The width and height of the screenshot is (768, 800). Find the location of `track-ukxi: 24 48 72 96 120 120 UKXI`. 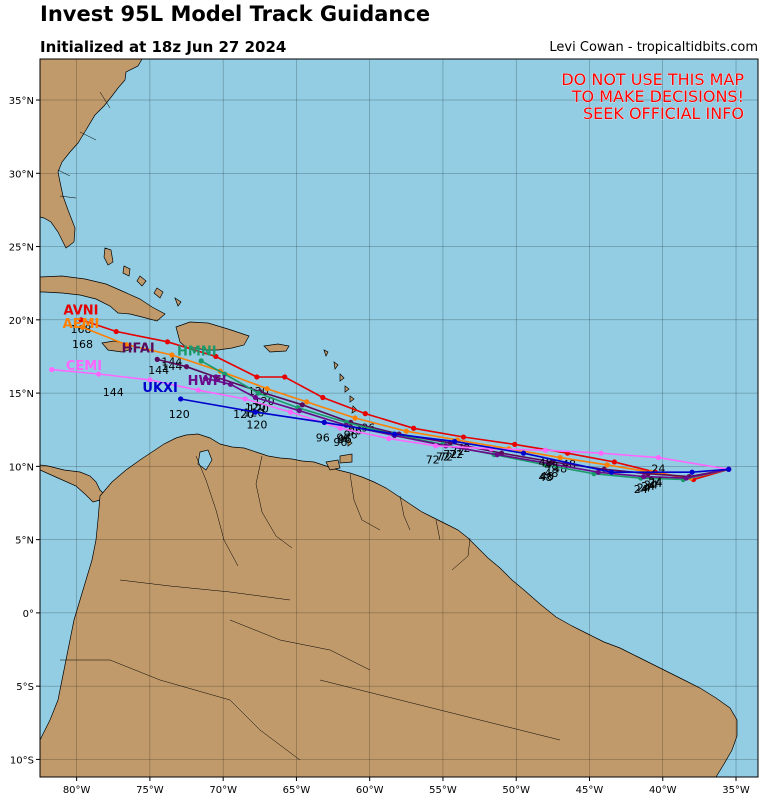

track-ukxi: 24 48 72 96 120 120 UKXI is located at coordinates (437, 435).